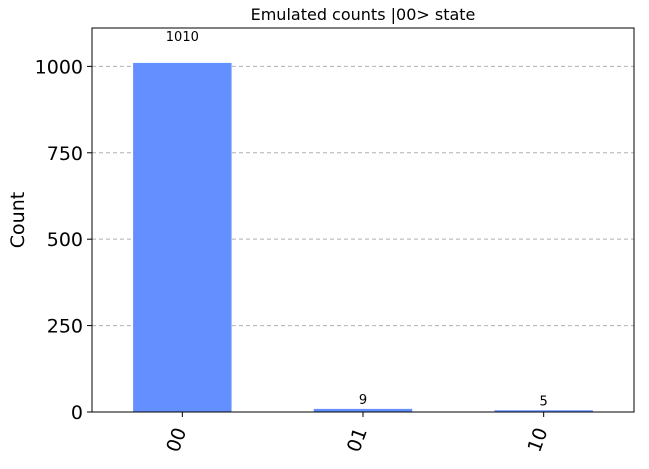 Image resolution: width=649 pixels, height=469 pixels. I want to click on y-axis-ticks: 0 250 500 750 1000, so click(63, 240).